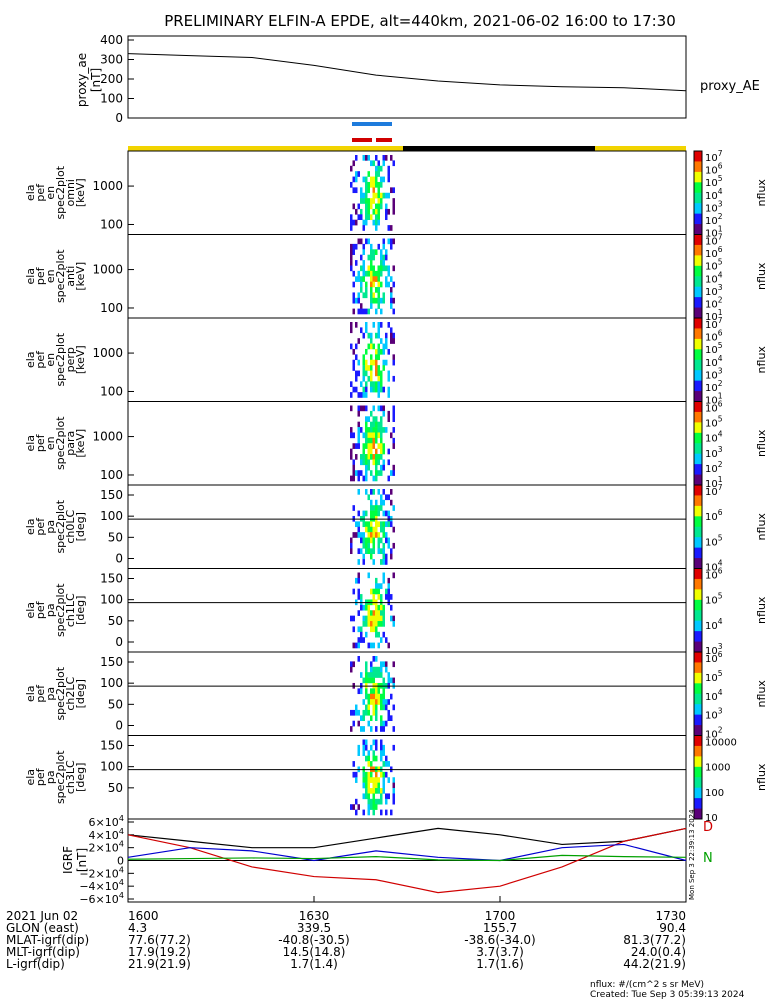 The height and width of the screenshot is (1000, 775). What do you see at coordinates (107, 437) in the screenshot?
I see `spec-ytick-label: 1000` at bounding box center [107, 437].